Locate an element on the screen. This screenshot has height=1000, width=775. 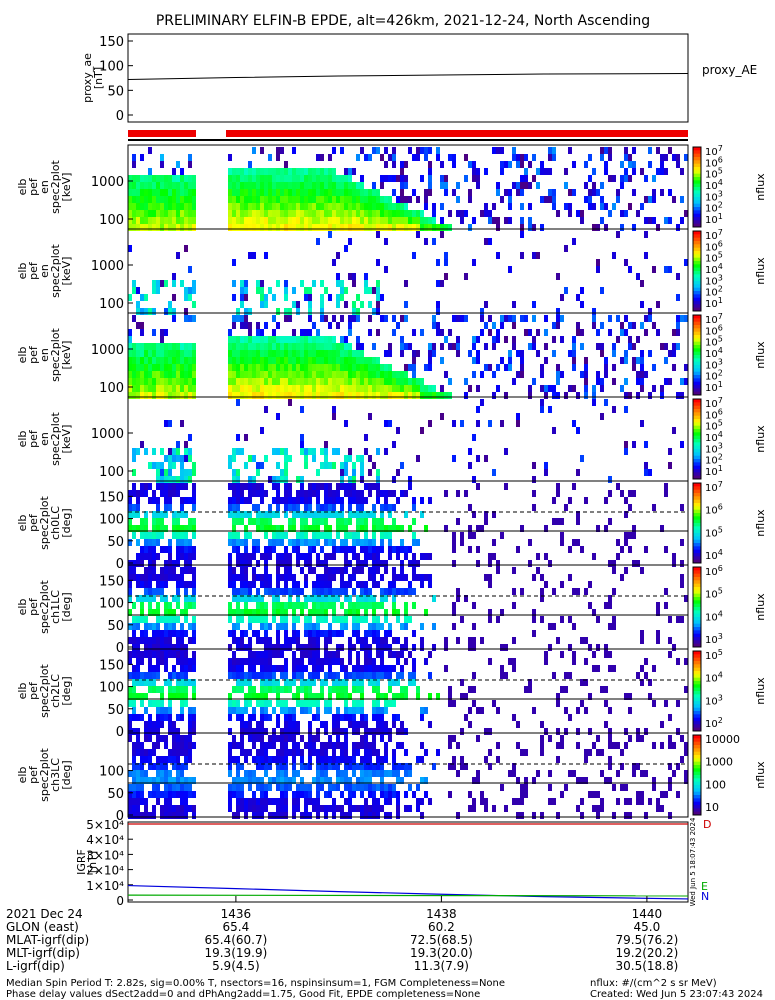
tick-exponent: 4 is located at coordinates (720, 675).